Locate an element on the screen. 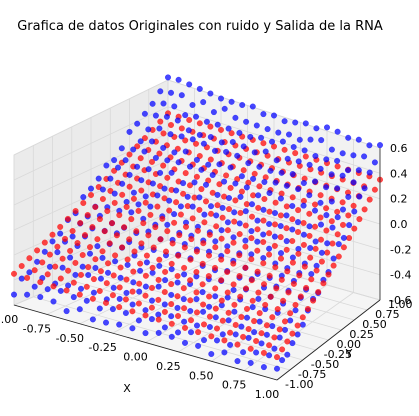 The image size is (419, 416). x-tick-label: -1.00 is located at coordinates (9, 319).